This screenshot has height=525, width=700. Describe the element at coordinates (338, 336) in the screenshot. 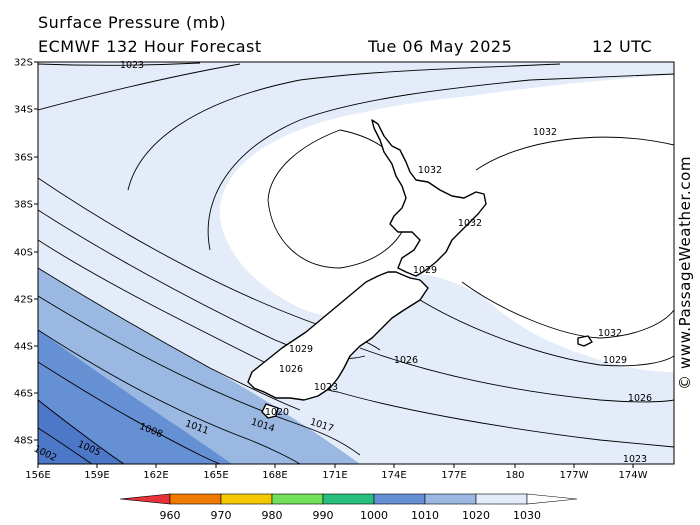

I see `south-island` at that location.